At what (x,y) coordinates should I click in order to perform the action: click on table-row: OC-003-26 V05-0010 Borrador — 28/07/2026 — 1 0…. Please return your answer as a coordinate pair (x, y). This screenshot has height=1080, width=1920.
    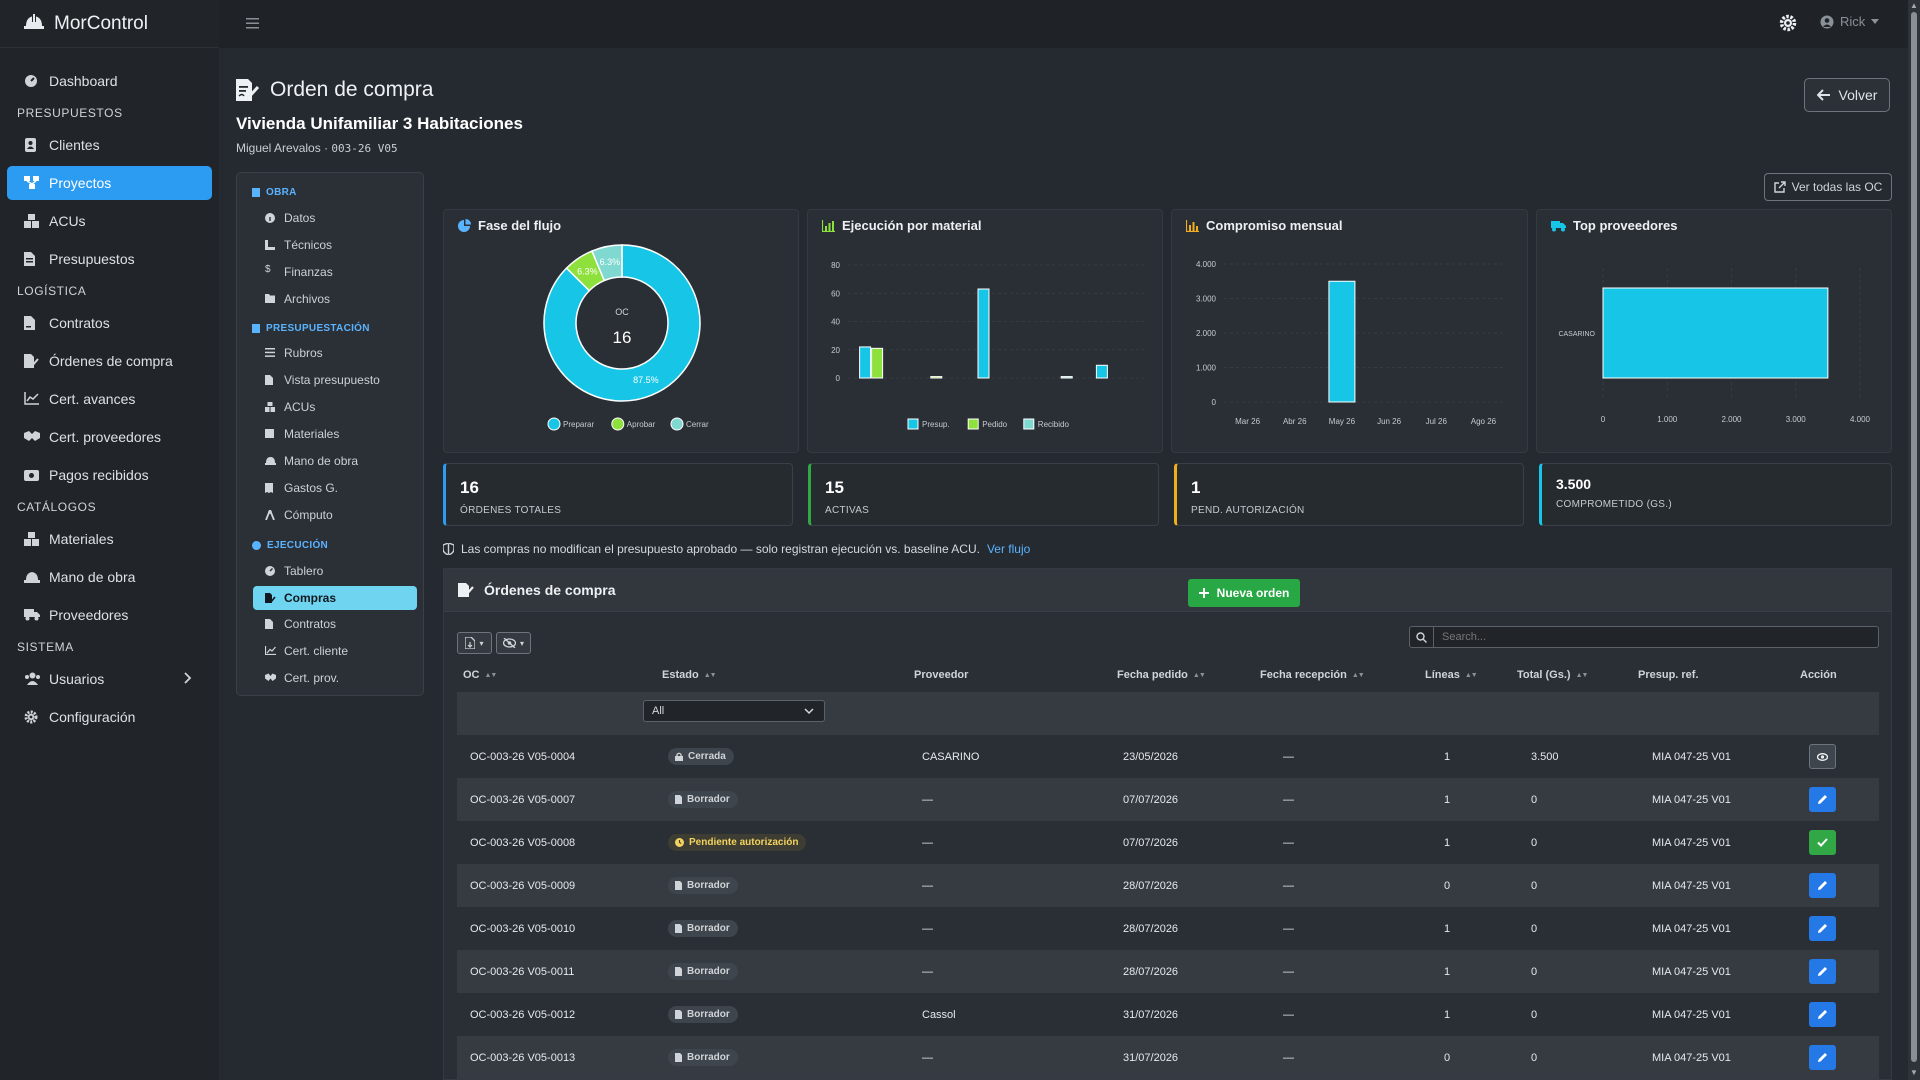
    Looking at the image, I should click on (1168, 928).